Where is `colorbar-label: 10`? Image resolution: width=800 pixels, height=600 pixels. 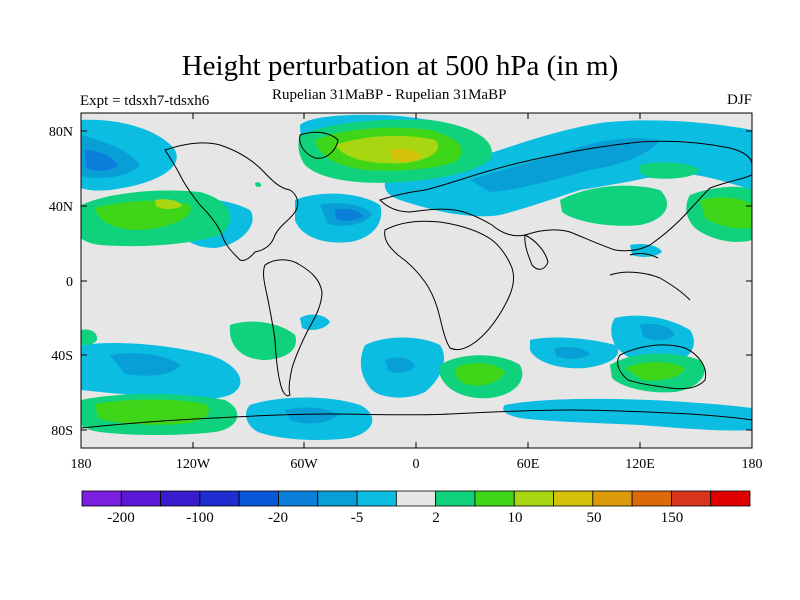 colorbar-label: 10 is located at coordinates (515, 518).